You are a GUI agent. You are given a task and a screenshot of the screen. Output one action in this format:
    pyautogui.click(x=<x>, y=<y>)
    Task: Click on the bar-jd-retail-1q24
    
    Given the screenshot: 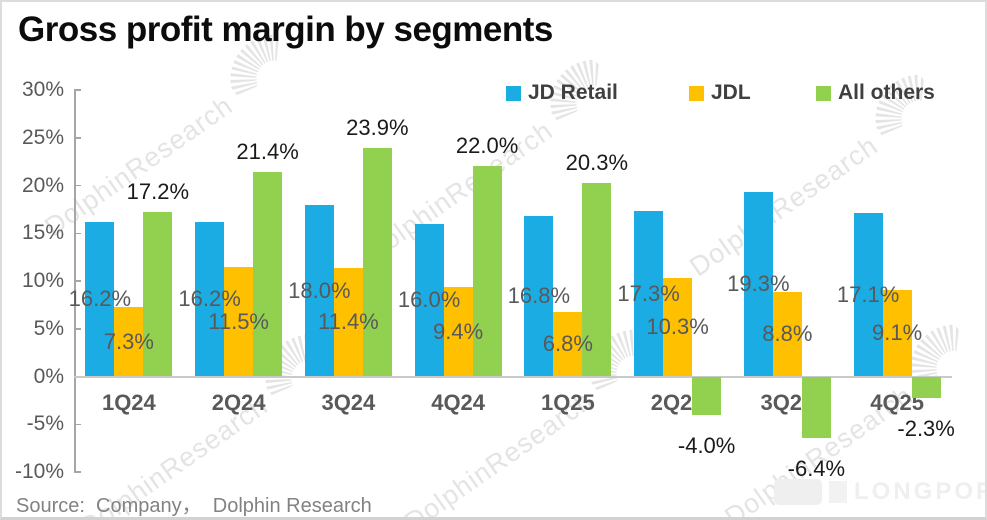 What is the action you would take?
    pyautogui.click(x=100, y=299)
    